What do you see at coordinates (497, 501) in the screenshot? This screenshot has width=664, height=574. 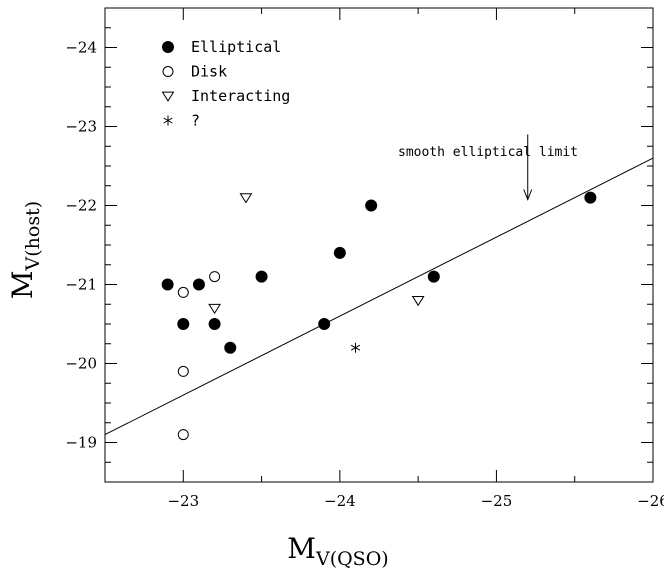 I see `x-tick-label: −25` at bounding box center [497, 501].